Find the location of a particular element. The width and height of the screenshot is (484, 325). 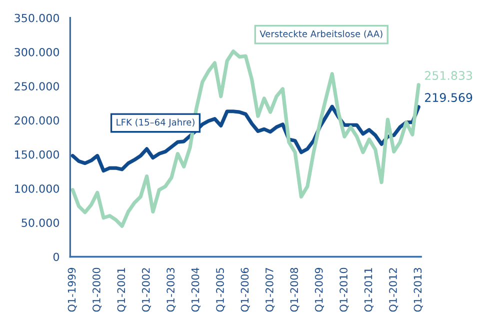

x-tick-label: Q1-2009 is located at coordinates (319, 290).